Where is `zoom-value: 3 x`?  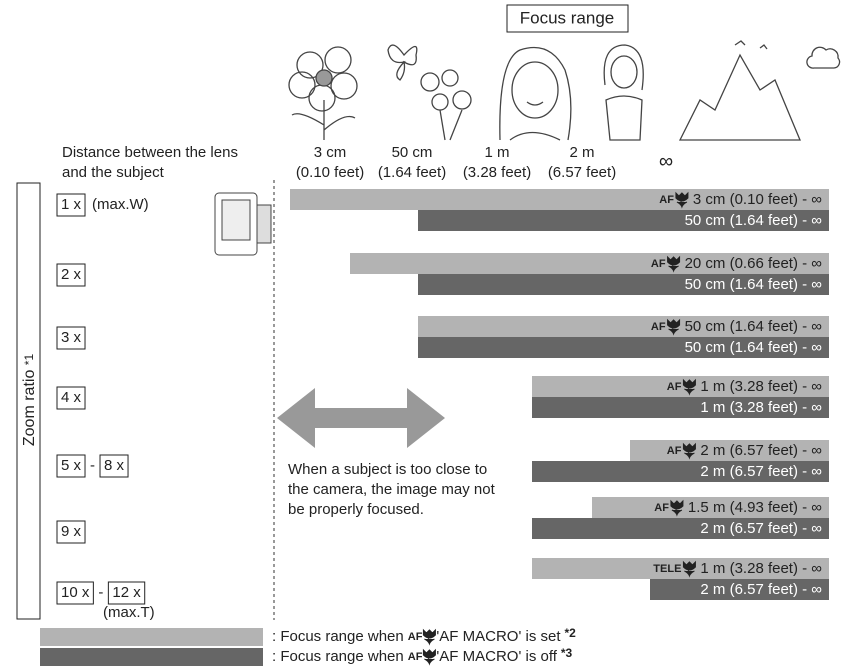
zoom-value: 3 x is located at coordinates (71, 337).